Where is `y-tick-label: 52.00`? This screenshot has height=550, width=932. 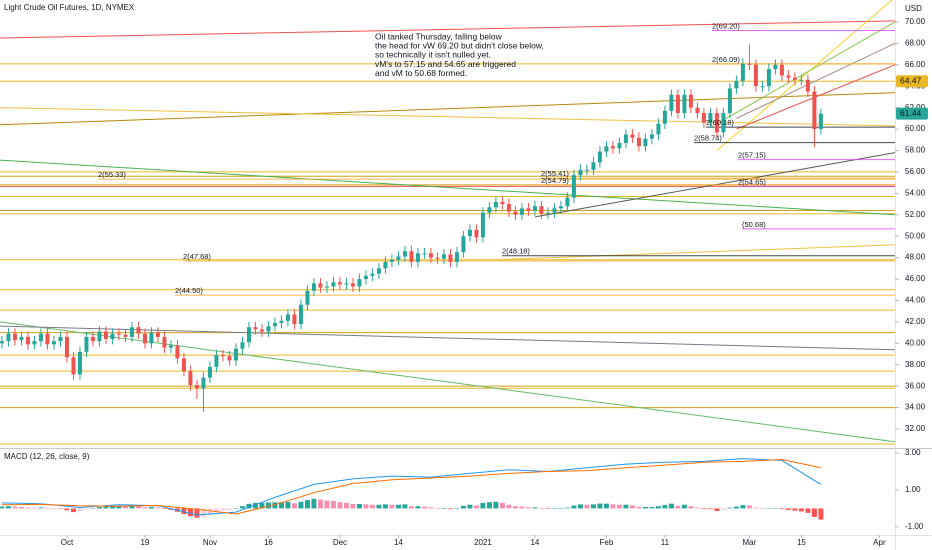
y-tick-label: 52.00 is located at coordinates (915, 214).